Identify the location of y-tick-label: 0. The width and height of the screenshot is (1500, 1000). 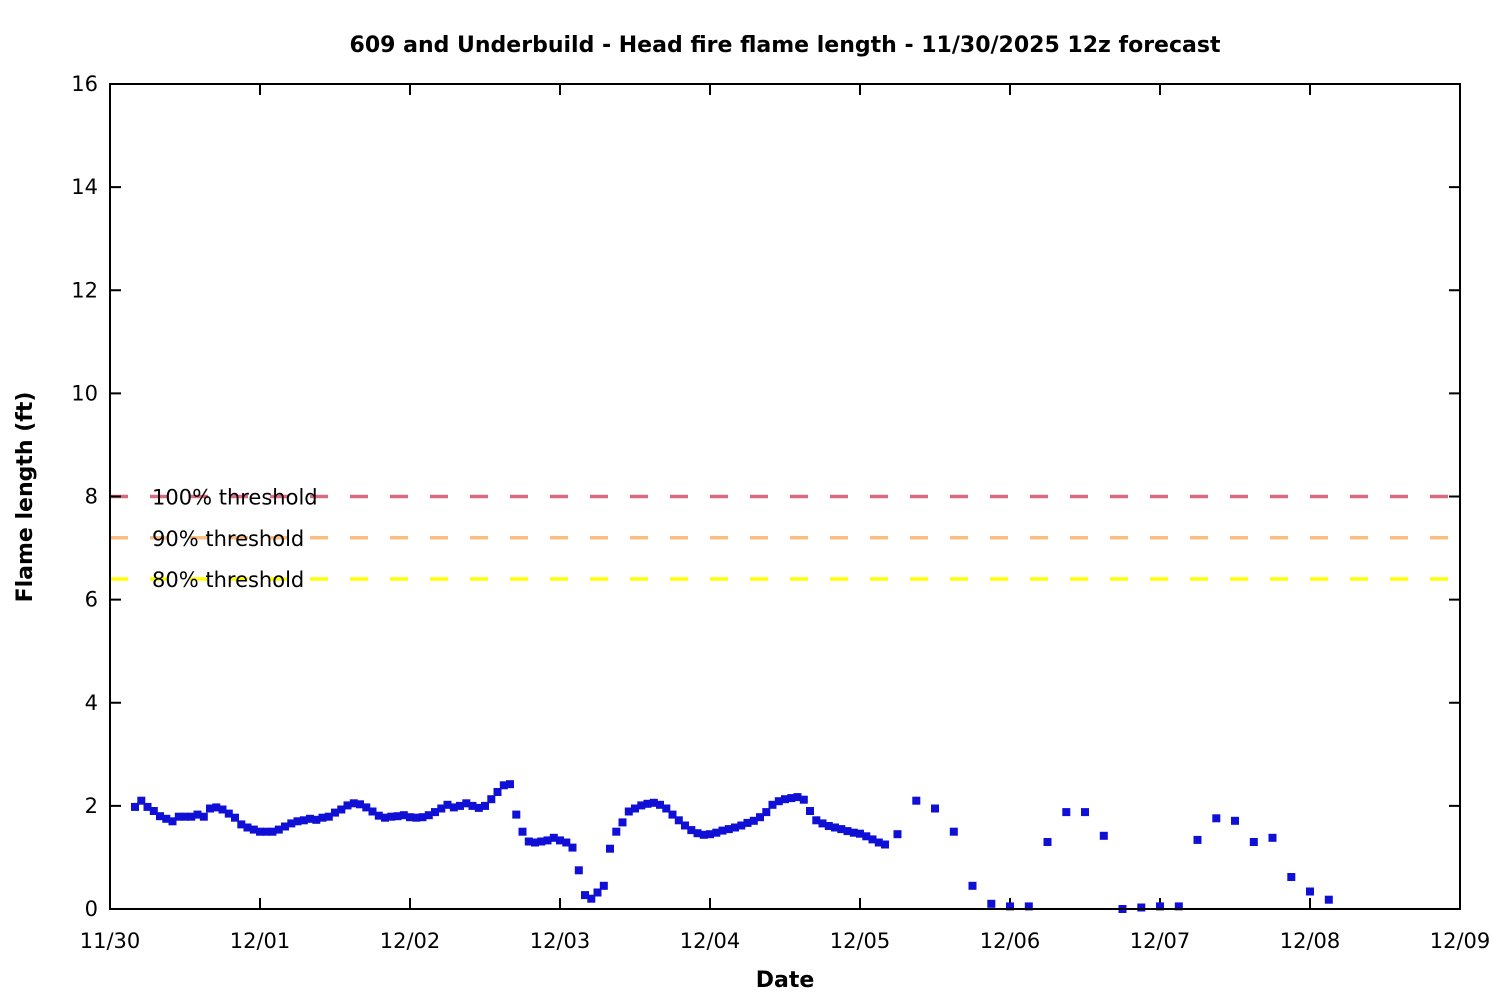
(91, 909).